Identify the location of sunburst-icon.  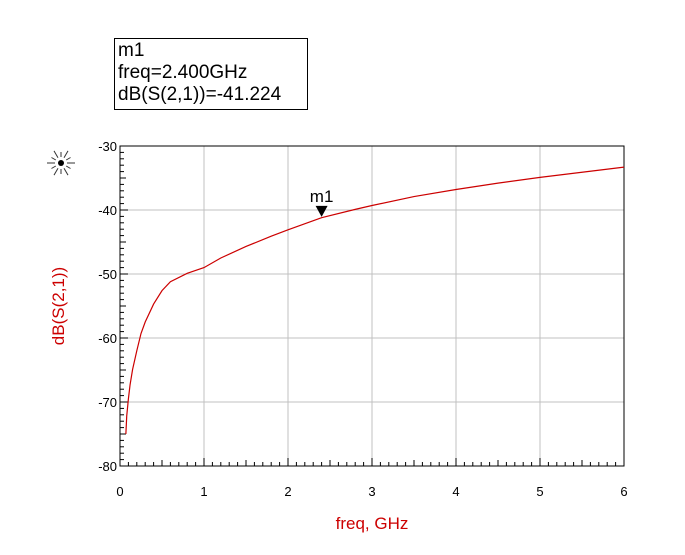
(61, 163).